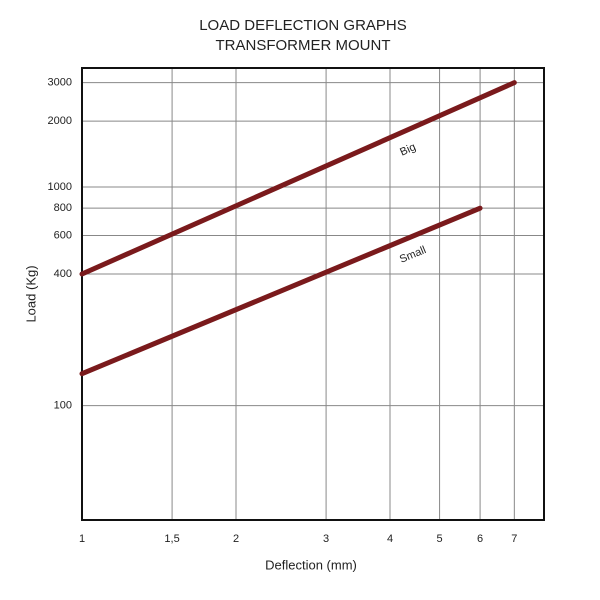 The image size is (600, 600). Describe the element at coordinates (60, 187) in the screenshot. I see `y-tick-label: 1000` at that location.